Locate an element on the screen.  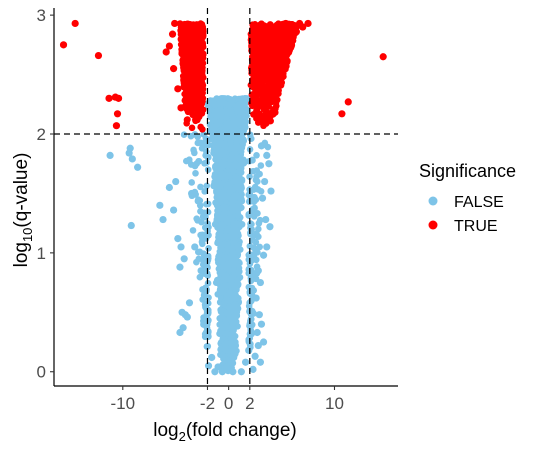
x-ticks: -10 -2 0 2 10 is located at coordinates (227, 399).